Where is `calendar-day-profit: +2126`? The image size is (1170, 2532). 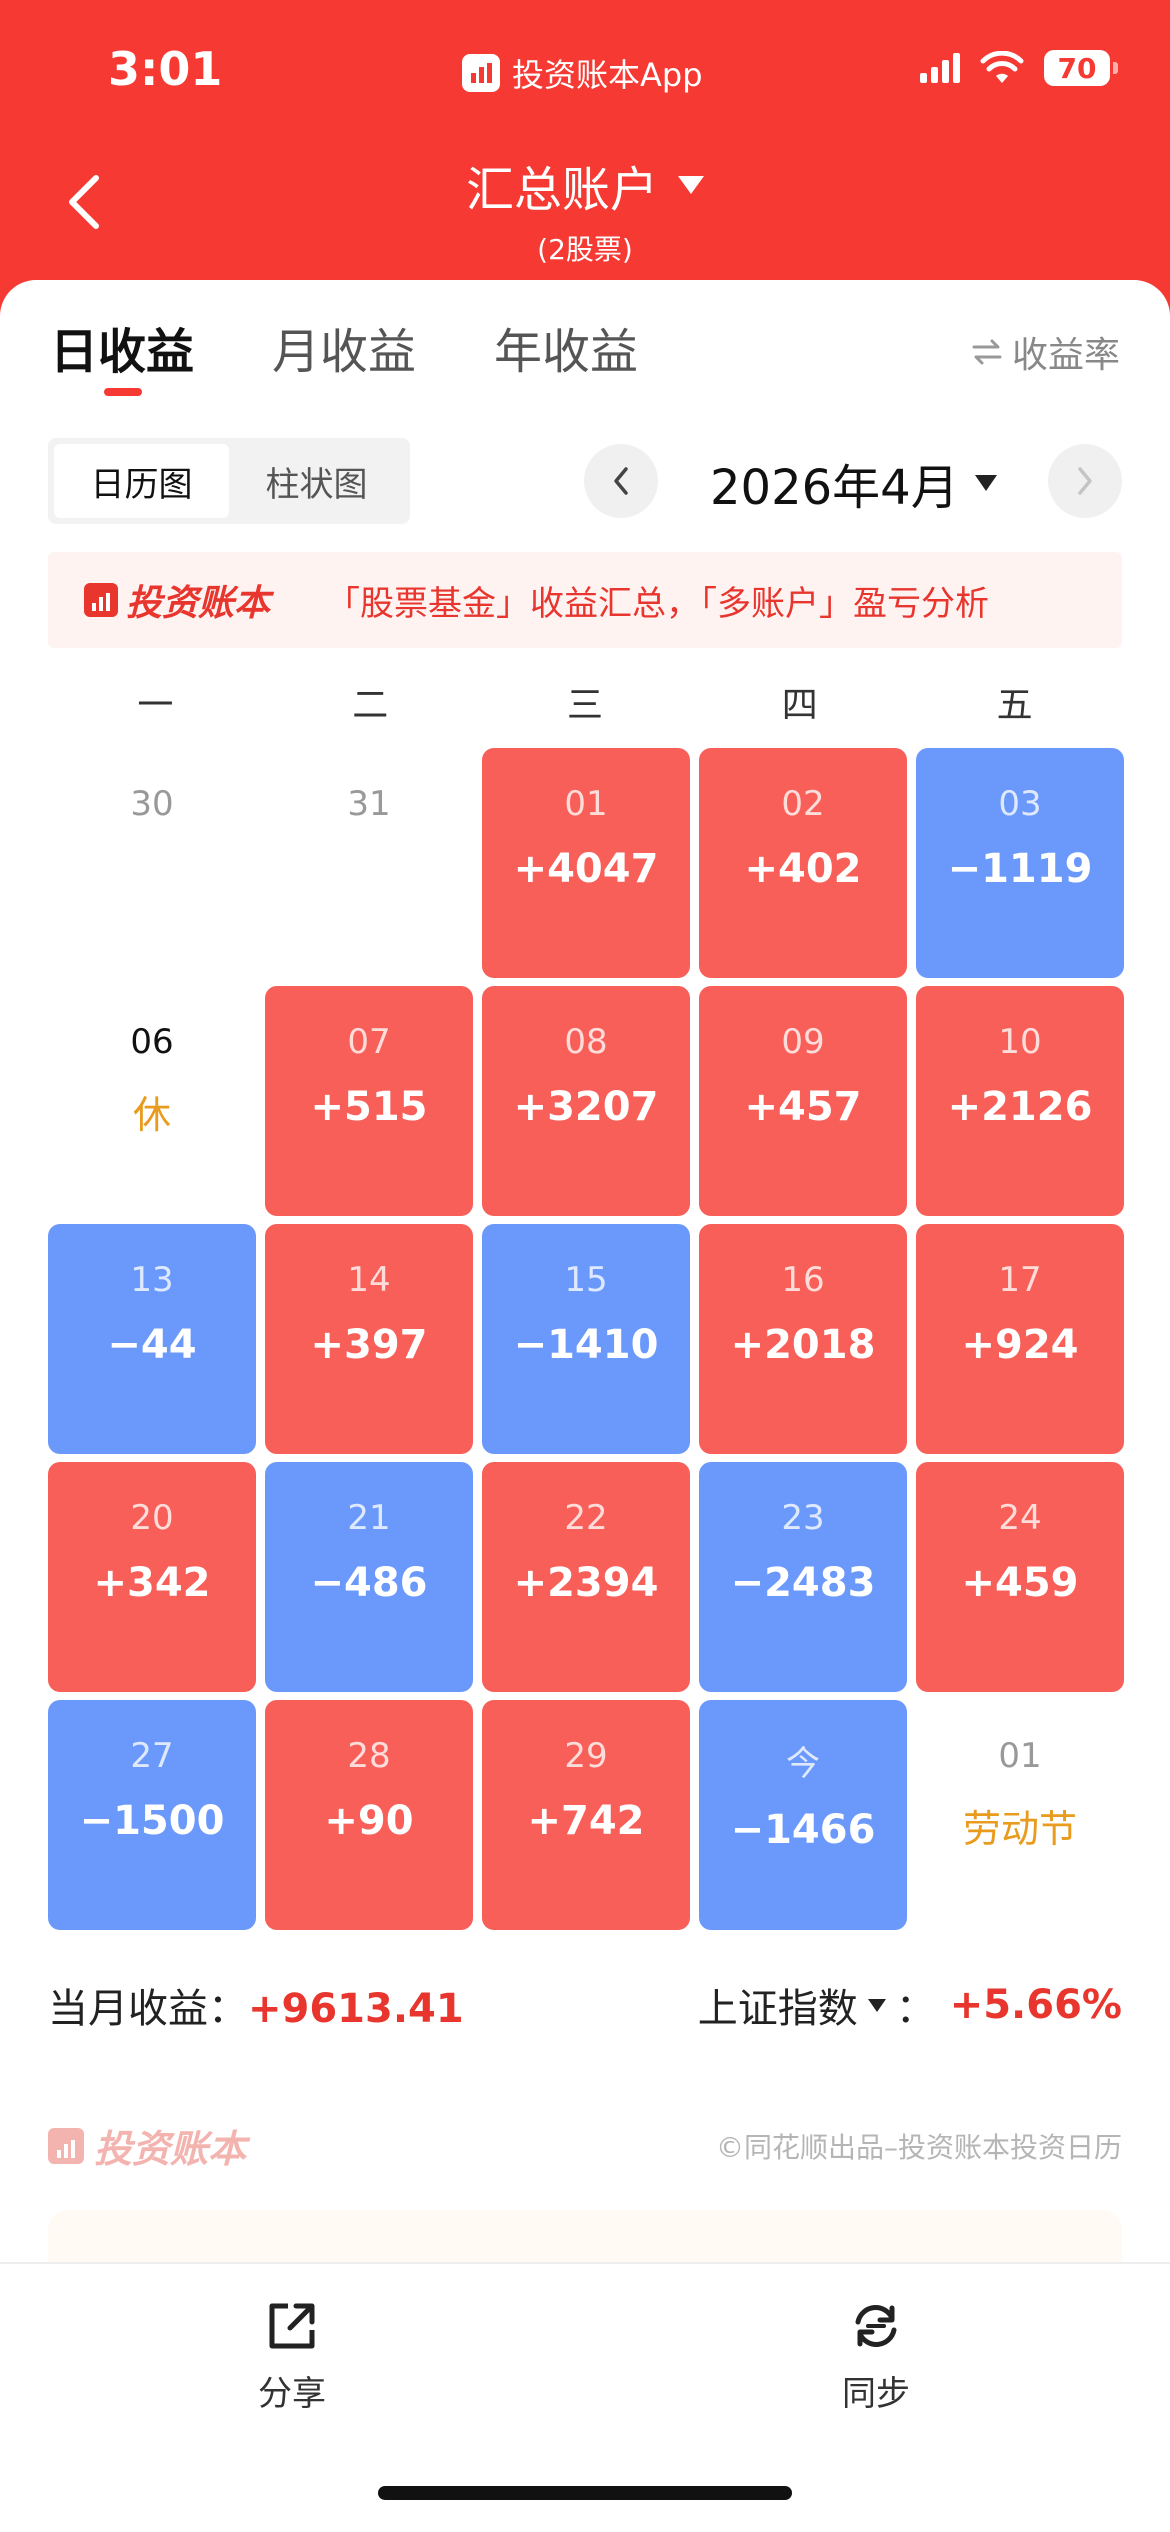 calendar-day-profit: +2126 is located at coordinates (1020, 1107).